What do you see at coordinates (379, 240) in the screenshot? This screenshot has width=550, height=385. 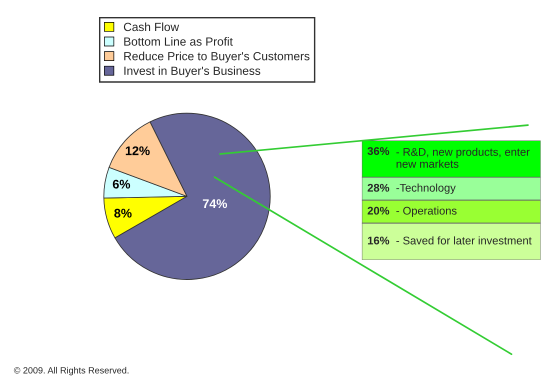 I see `data-label: 16%` at bounding box center [379, 240].